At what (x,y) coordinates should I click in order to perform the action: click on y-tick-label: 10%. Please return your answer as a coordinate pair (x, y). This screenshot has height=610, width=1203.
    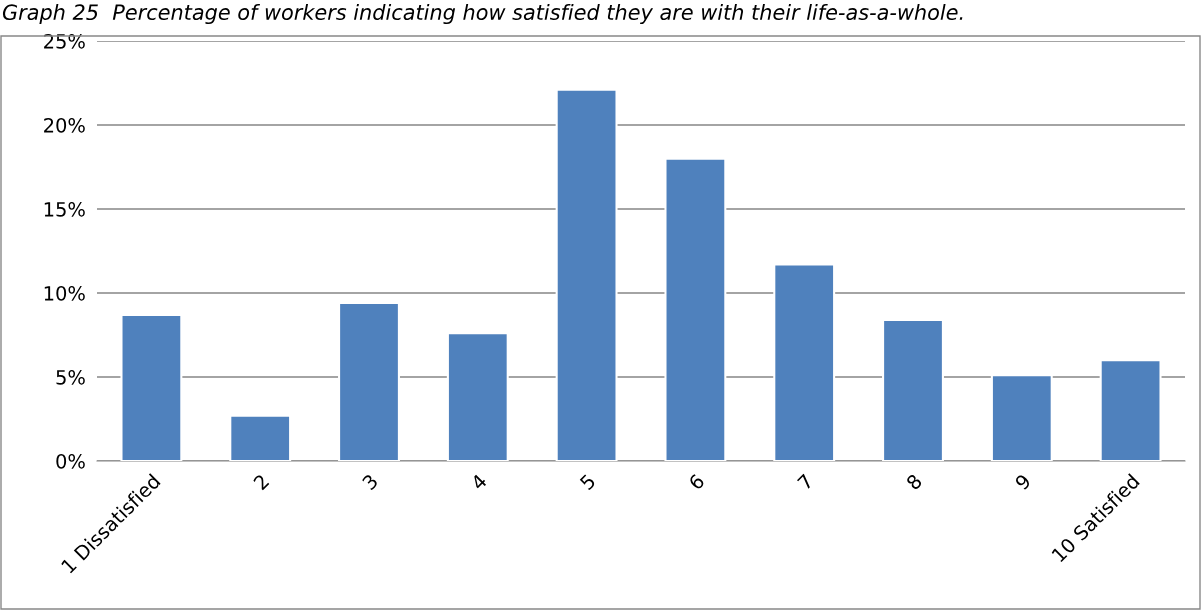
    Looking at the image, I should click on (64, 293).